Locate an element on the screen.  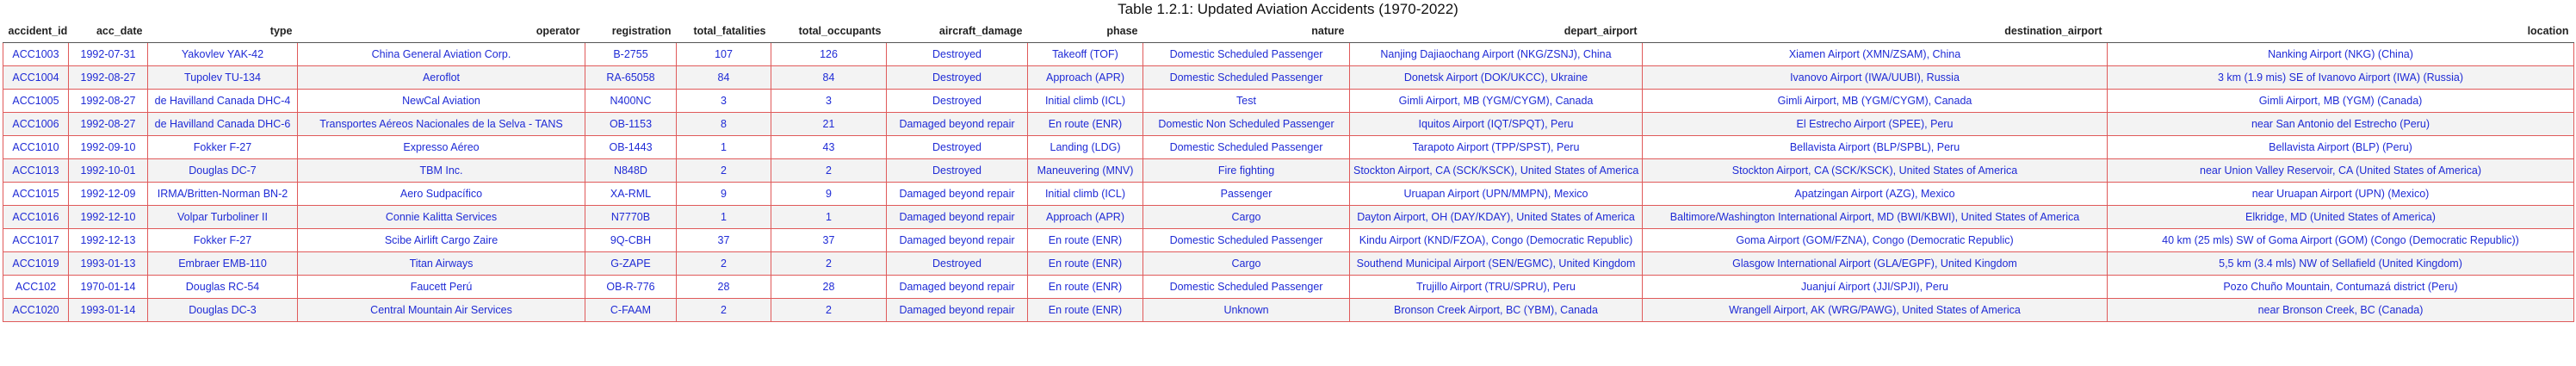
cell-total-fatalities: 37 is located at coordinates (723, 240).